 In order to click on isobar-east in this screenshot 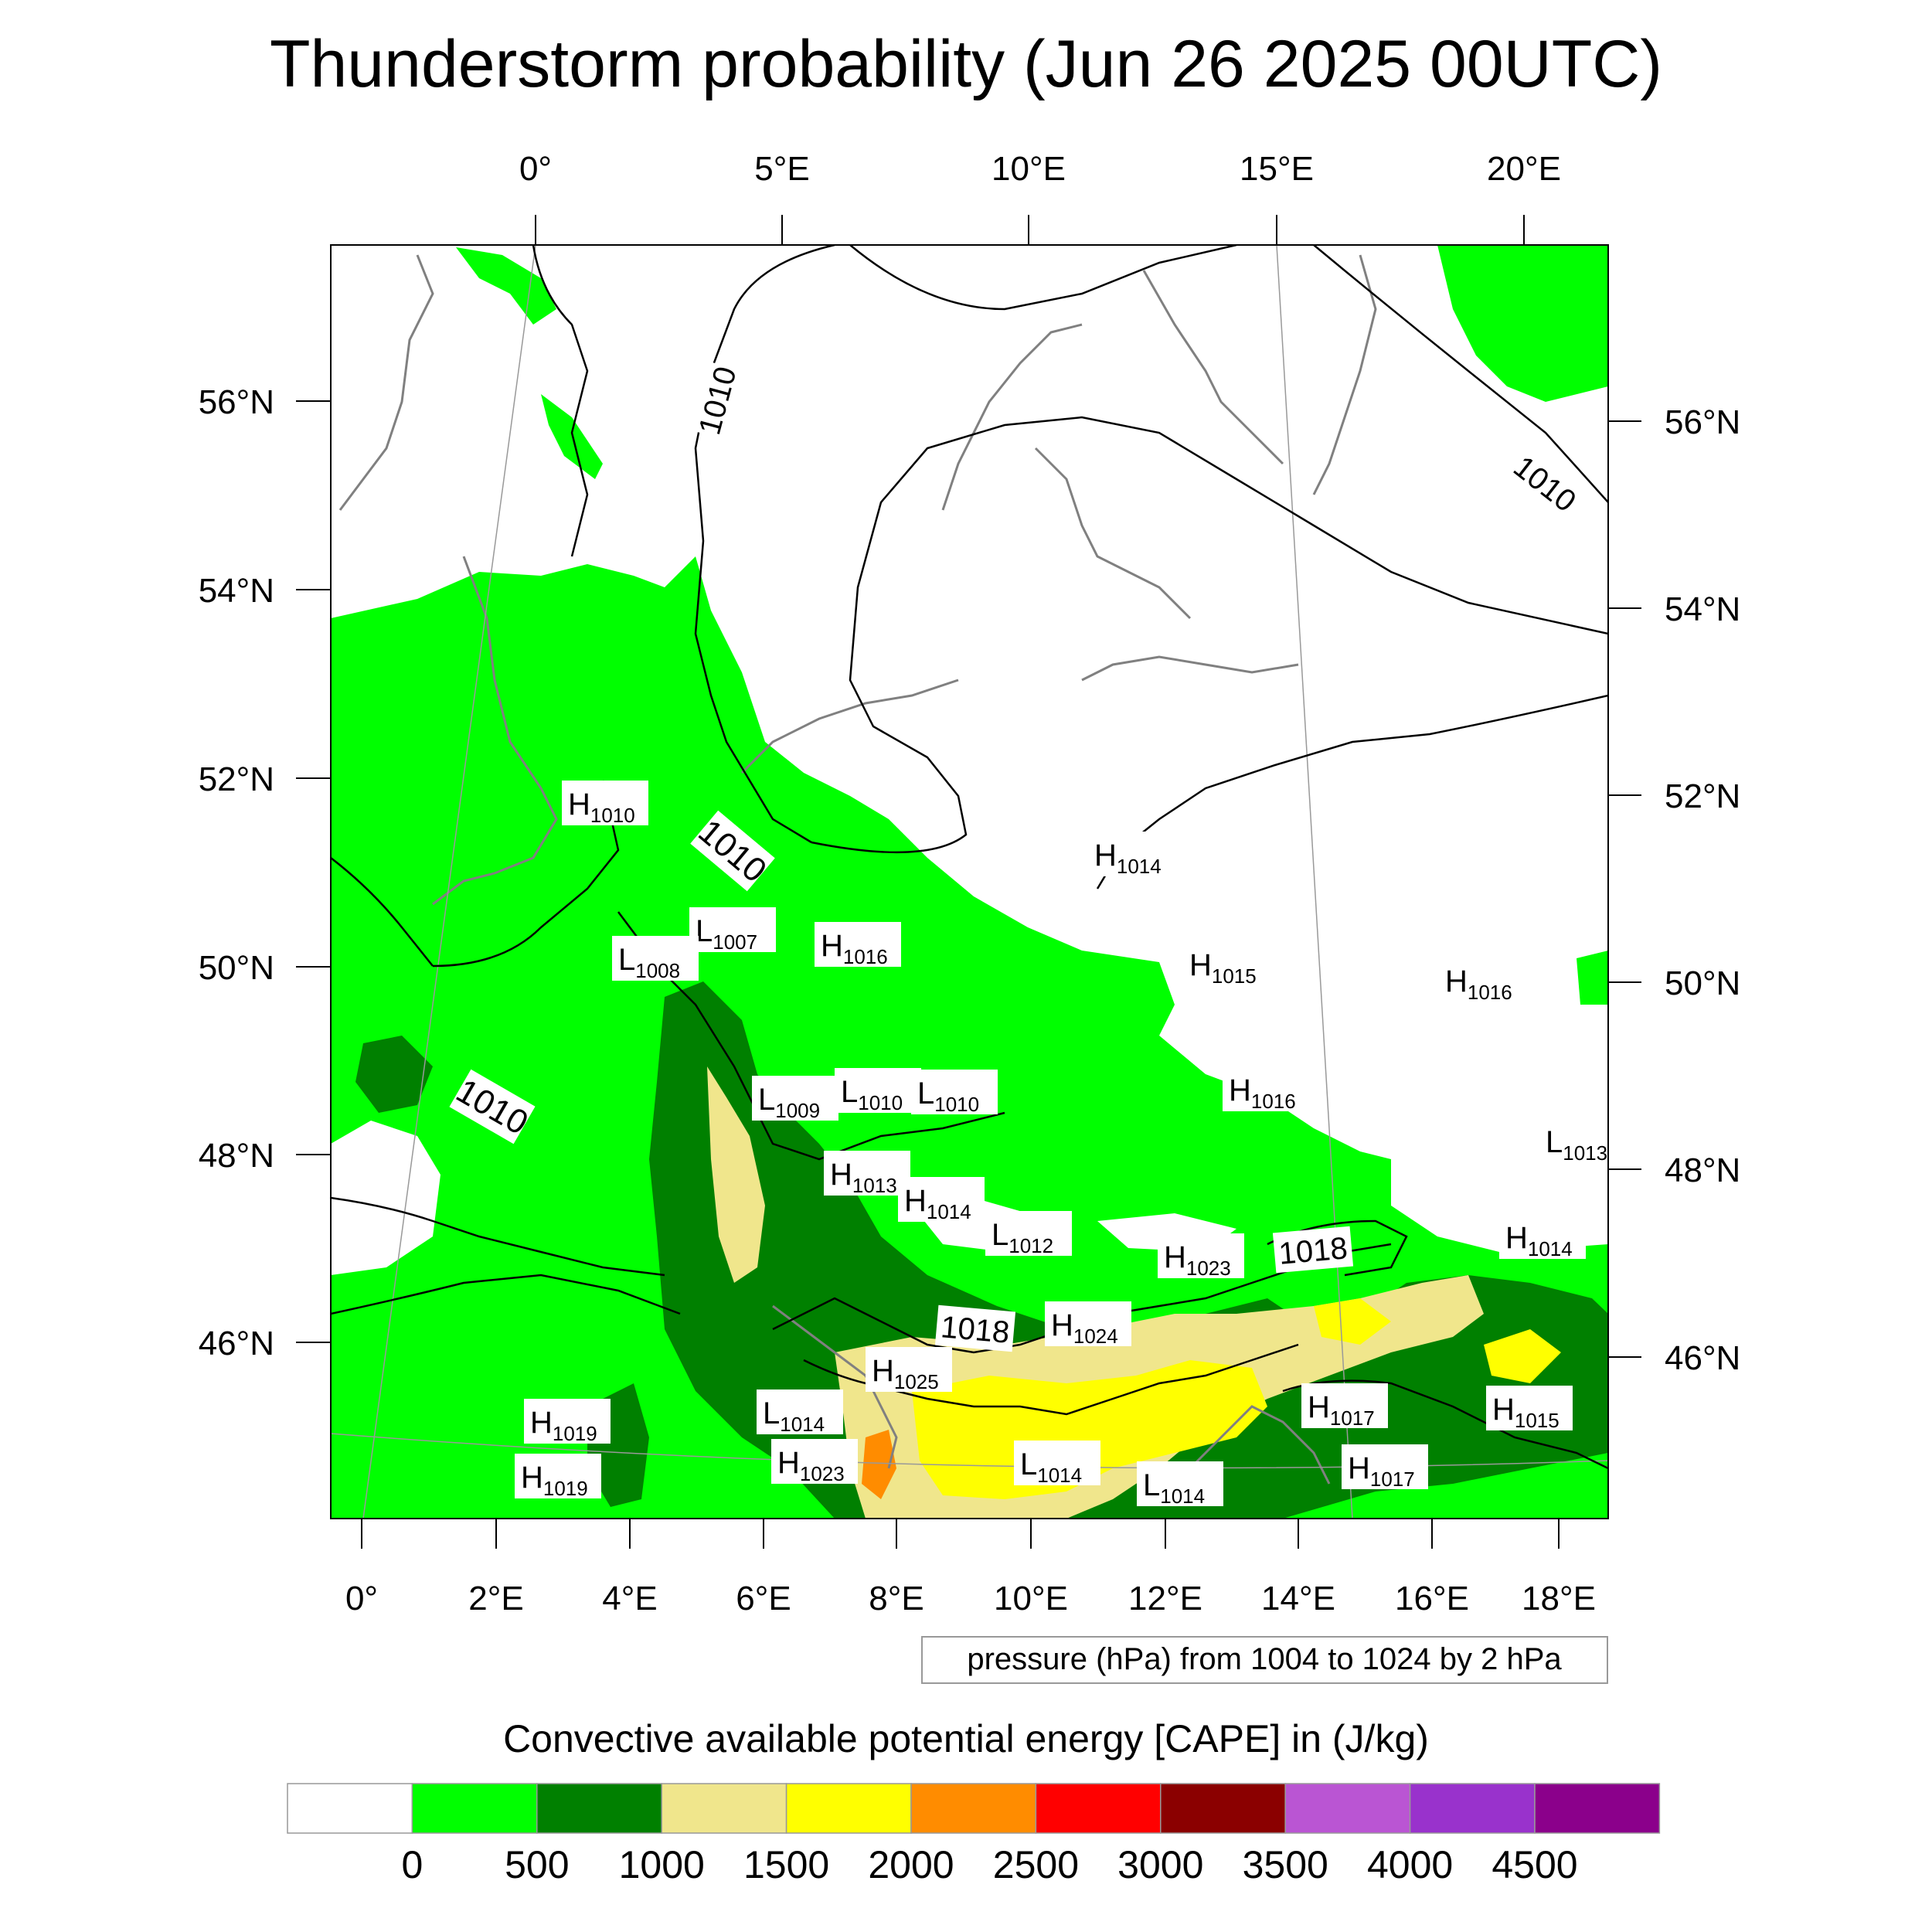, I will do `click(1352, 792)`.